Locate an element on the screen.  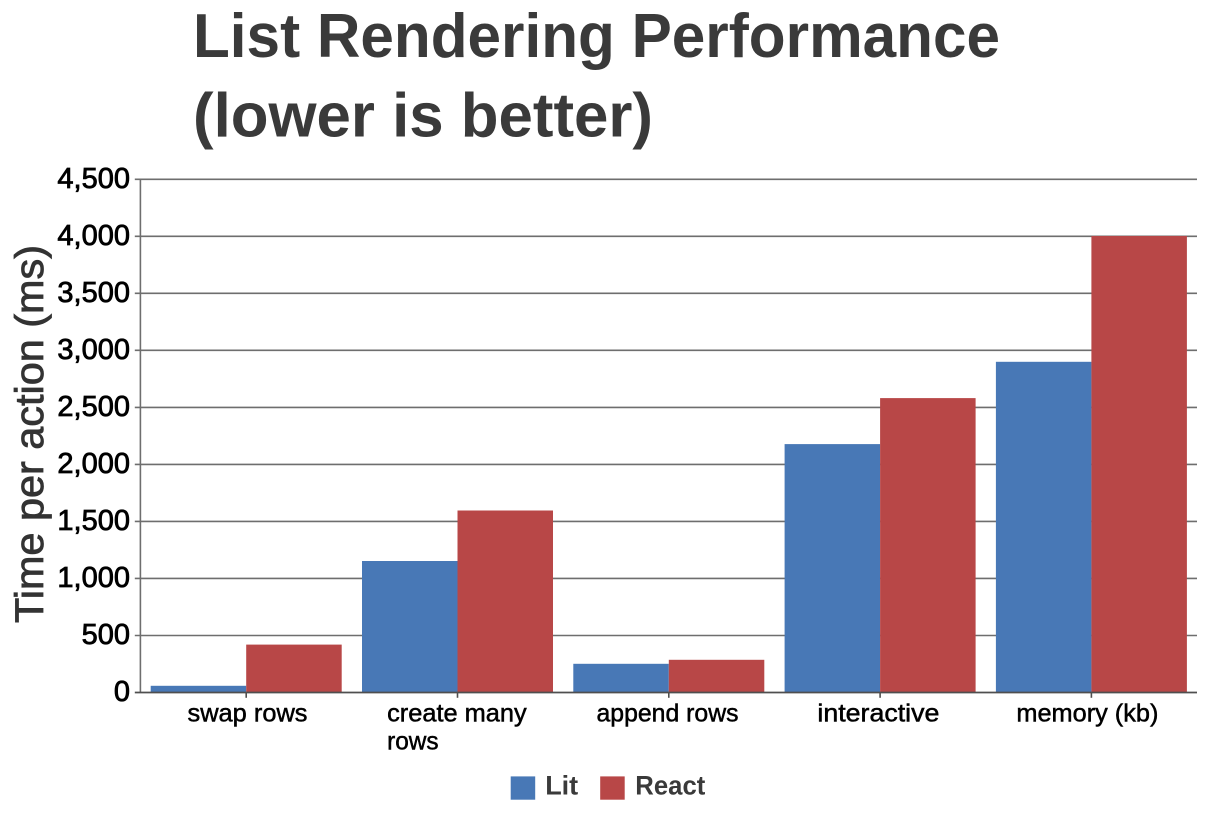
svg-text: 500 is located at coordinates (106, 635).